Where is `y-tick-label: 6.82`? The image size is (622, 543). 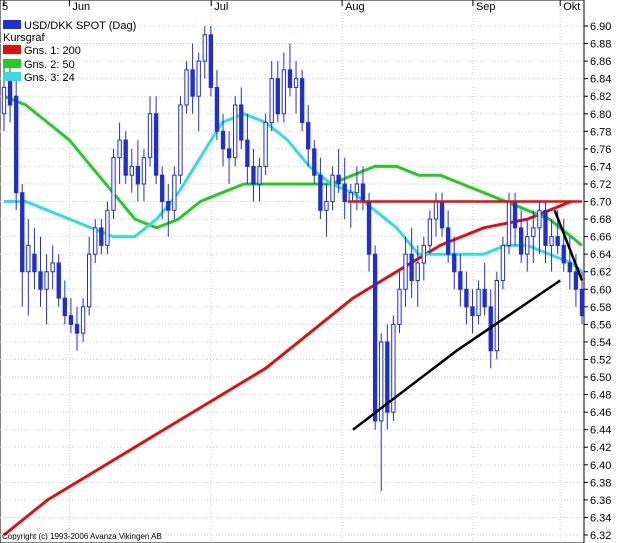
y-tick-label: 6.82 is located at coordinates (600, 97).